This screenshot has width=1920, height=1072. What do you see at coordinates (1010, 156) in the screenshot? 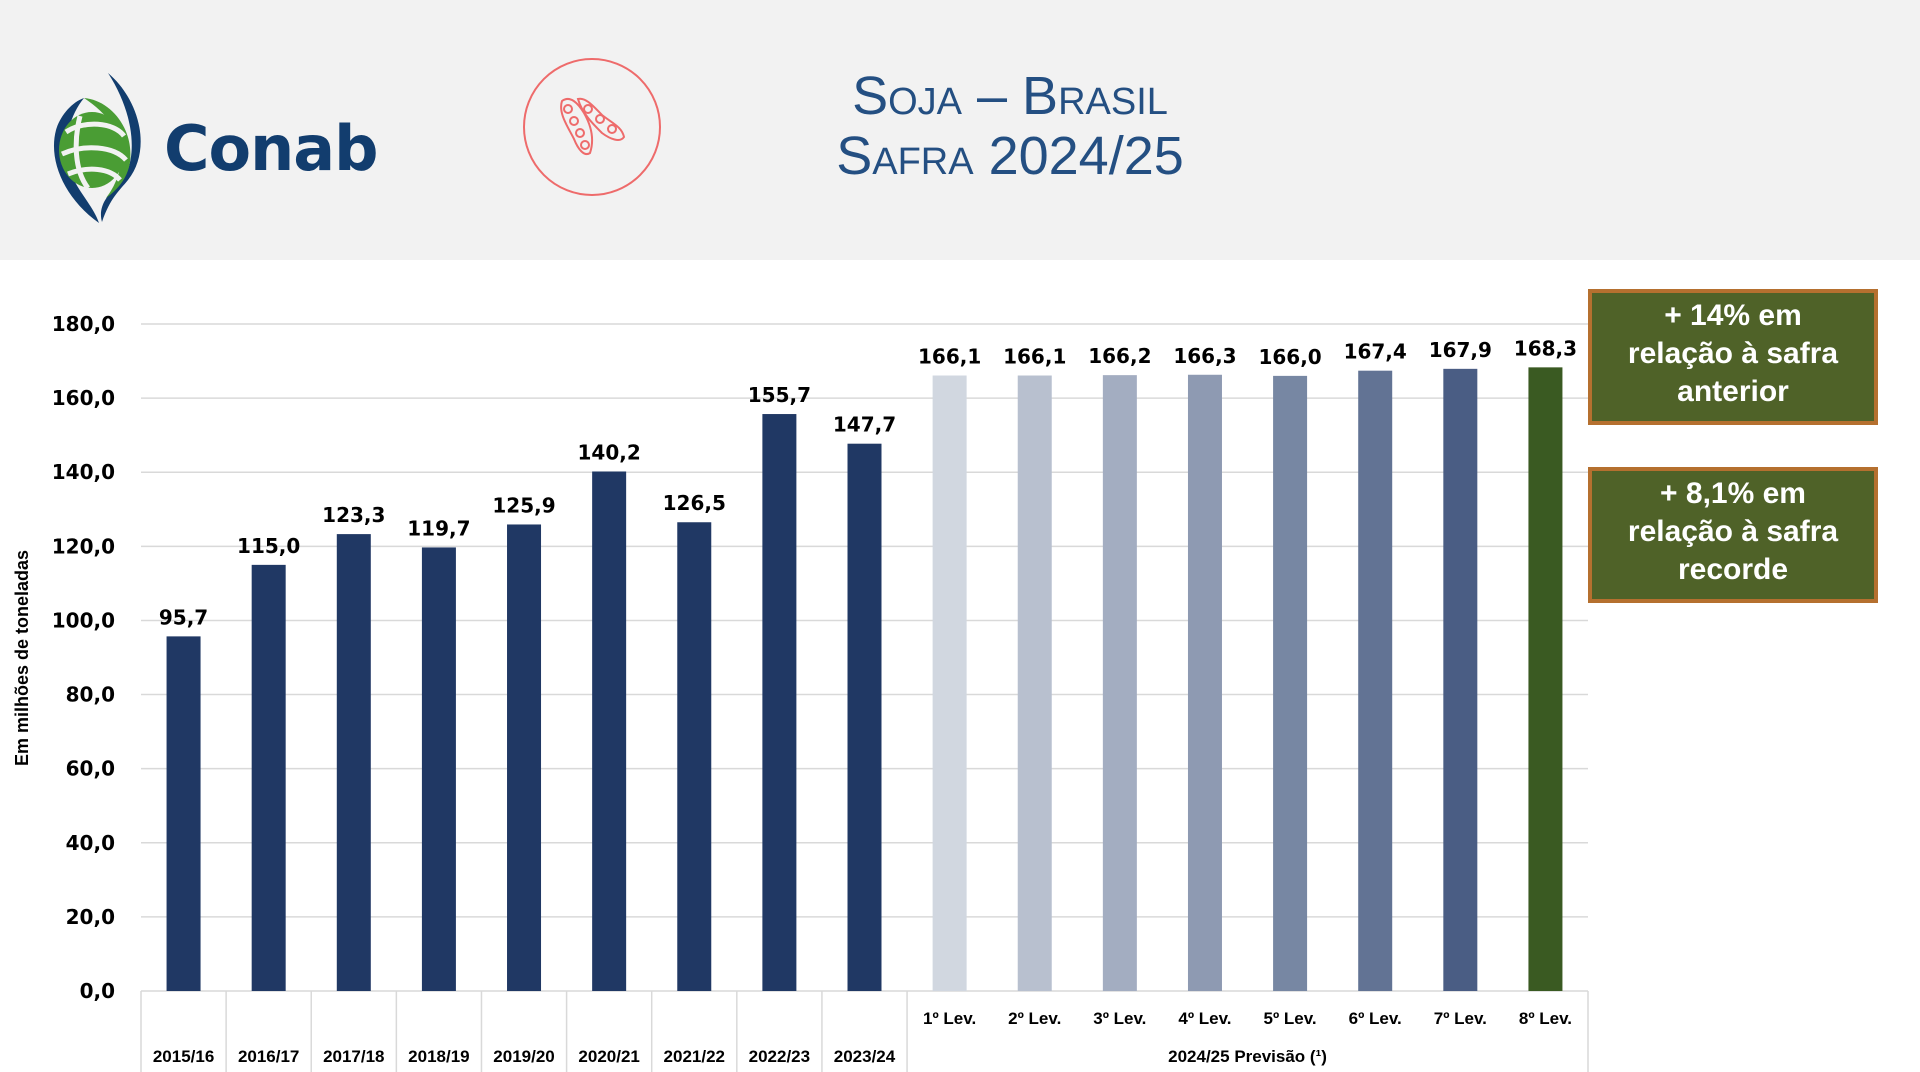
I see `title-line-2: Safra 2024/25` at bounding box center [1010, 156].